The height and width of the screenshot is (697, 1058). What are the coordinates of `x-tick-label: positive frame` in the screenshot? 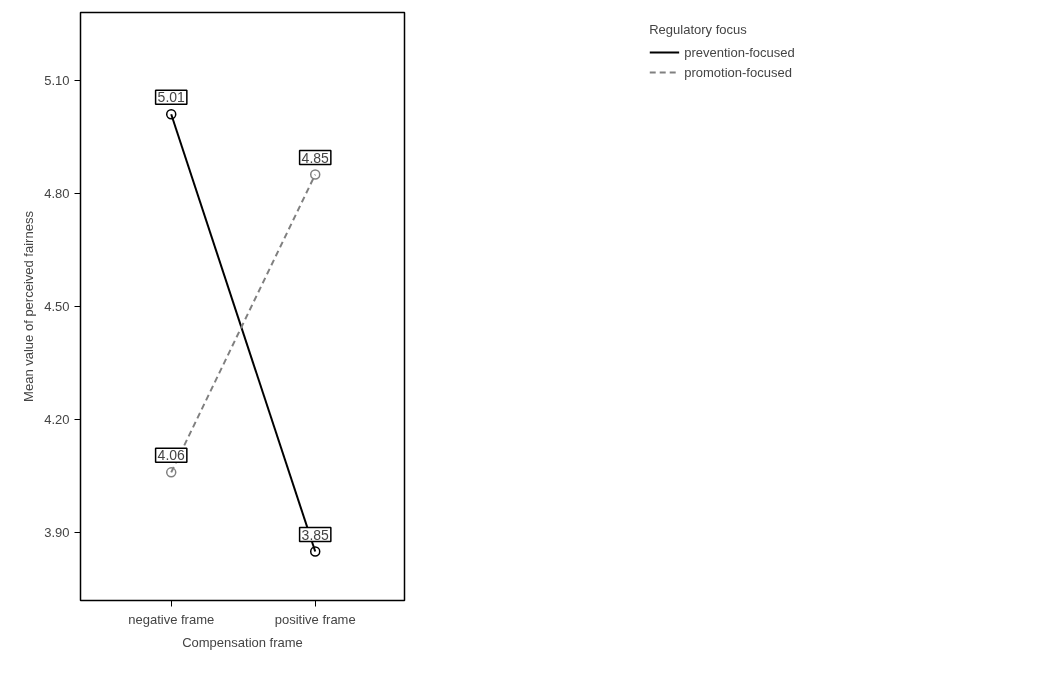 It's located at (315, 619).